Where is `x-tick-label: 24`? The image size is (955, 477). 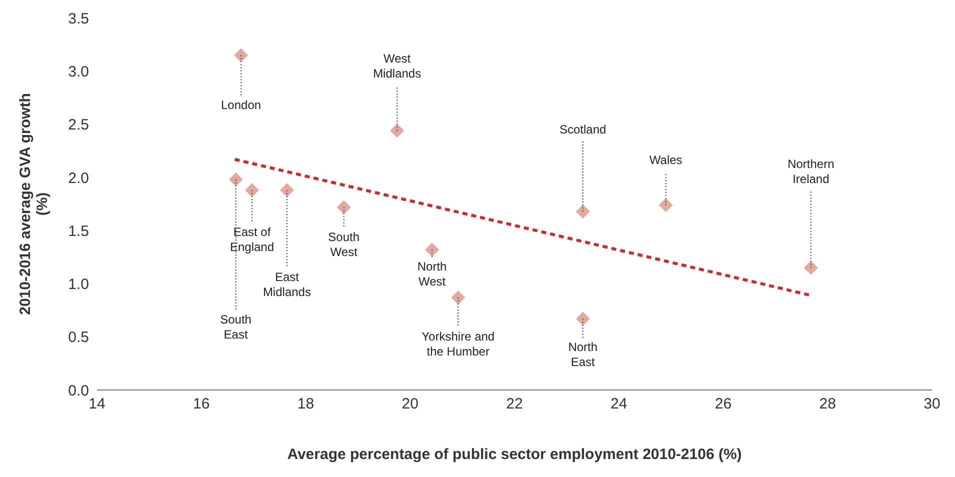 x-tick-label: 24 is located at coordinates (619, 404).